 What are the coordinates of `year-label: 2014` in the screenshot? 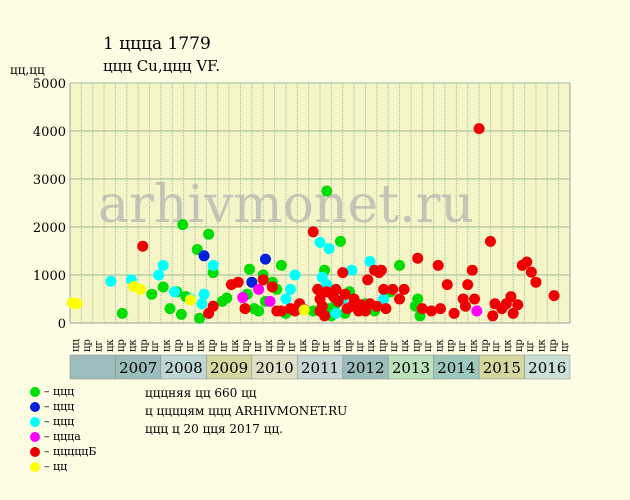 It's located at (456, 368).